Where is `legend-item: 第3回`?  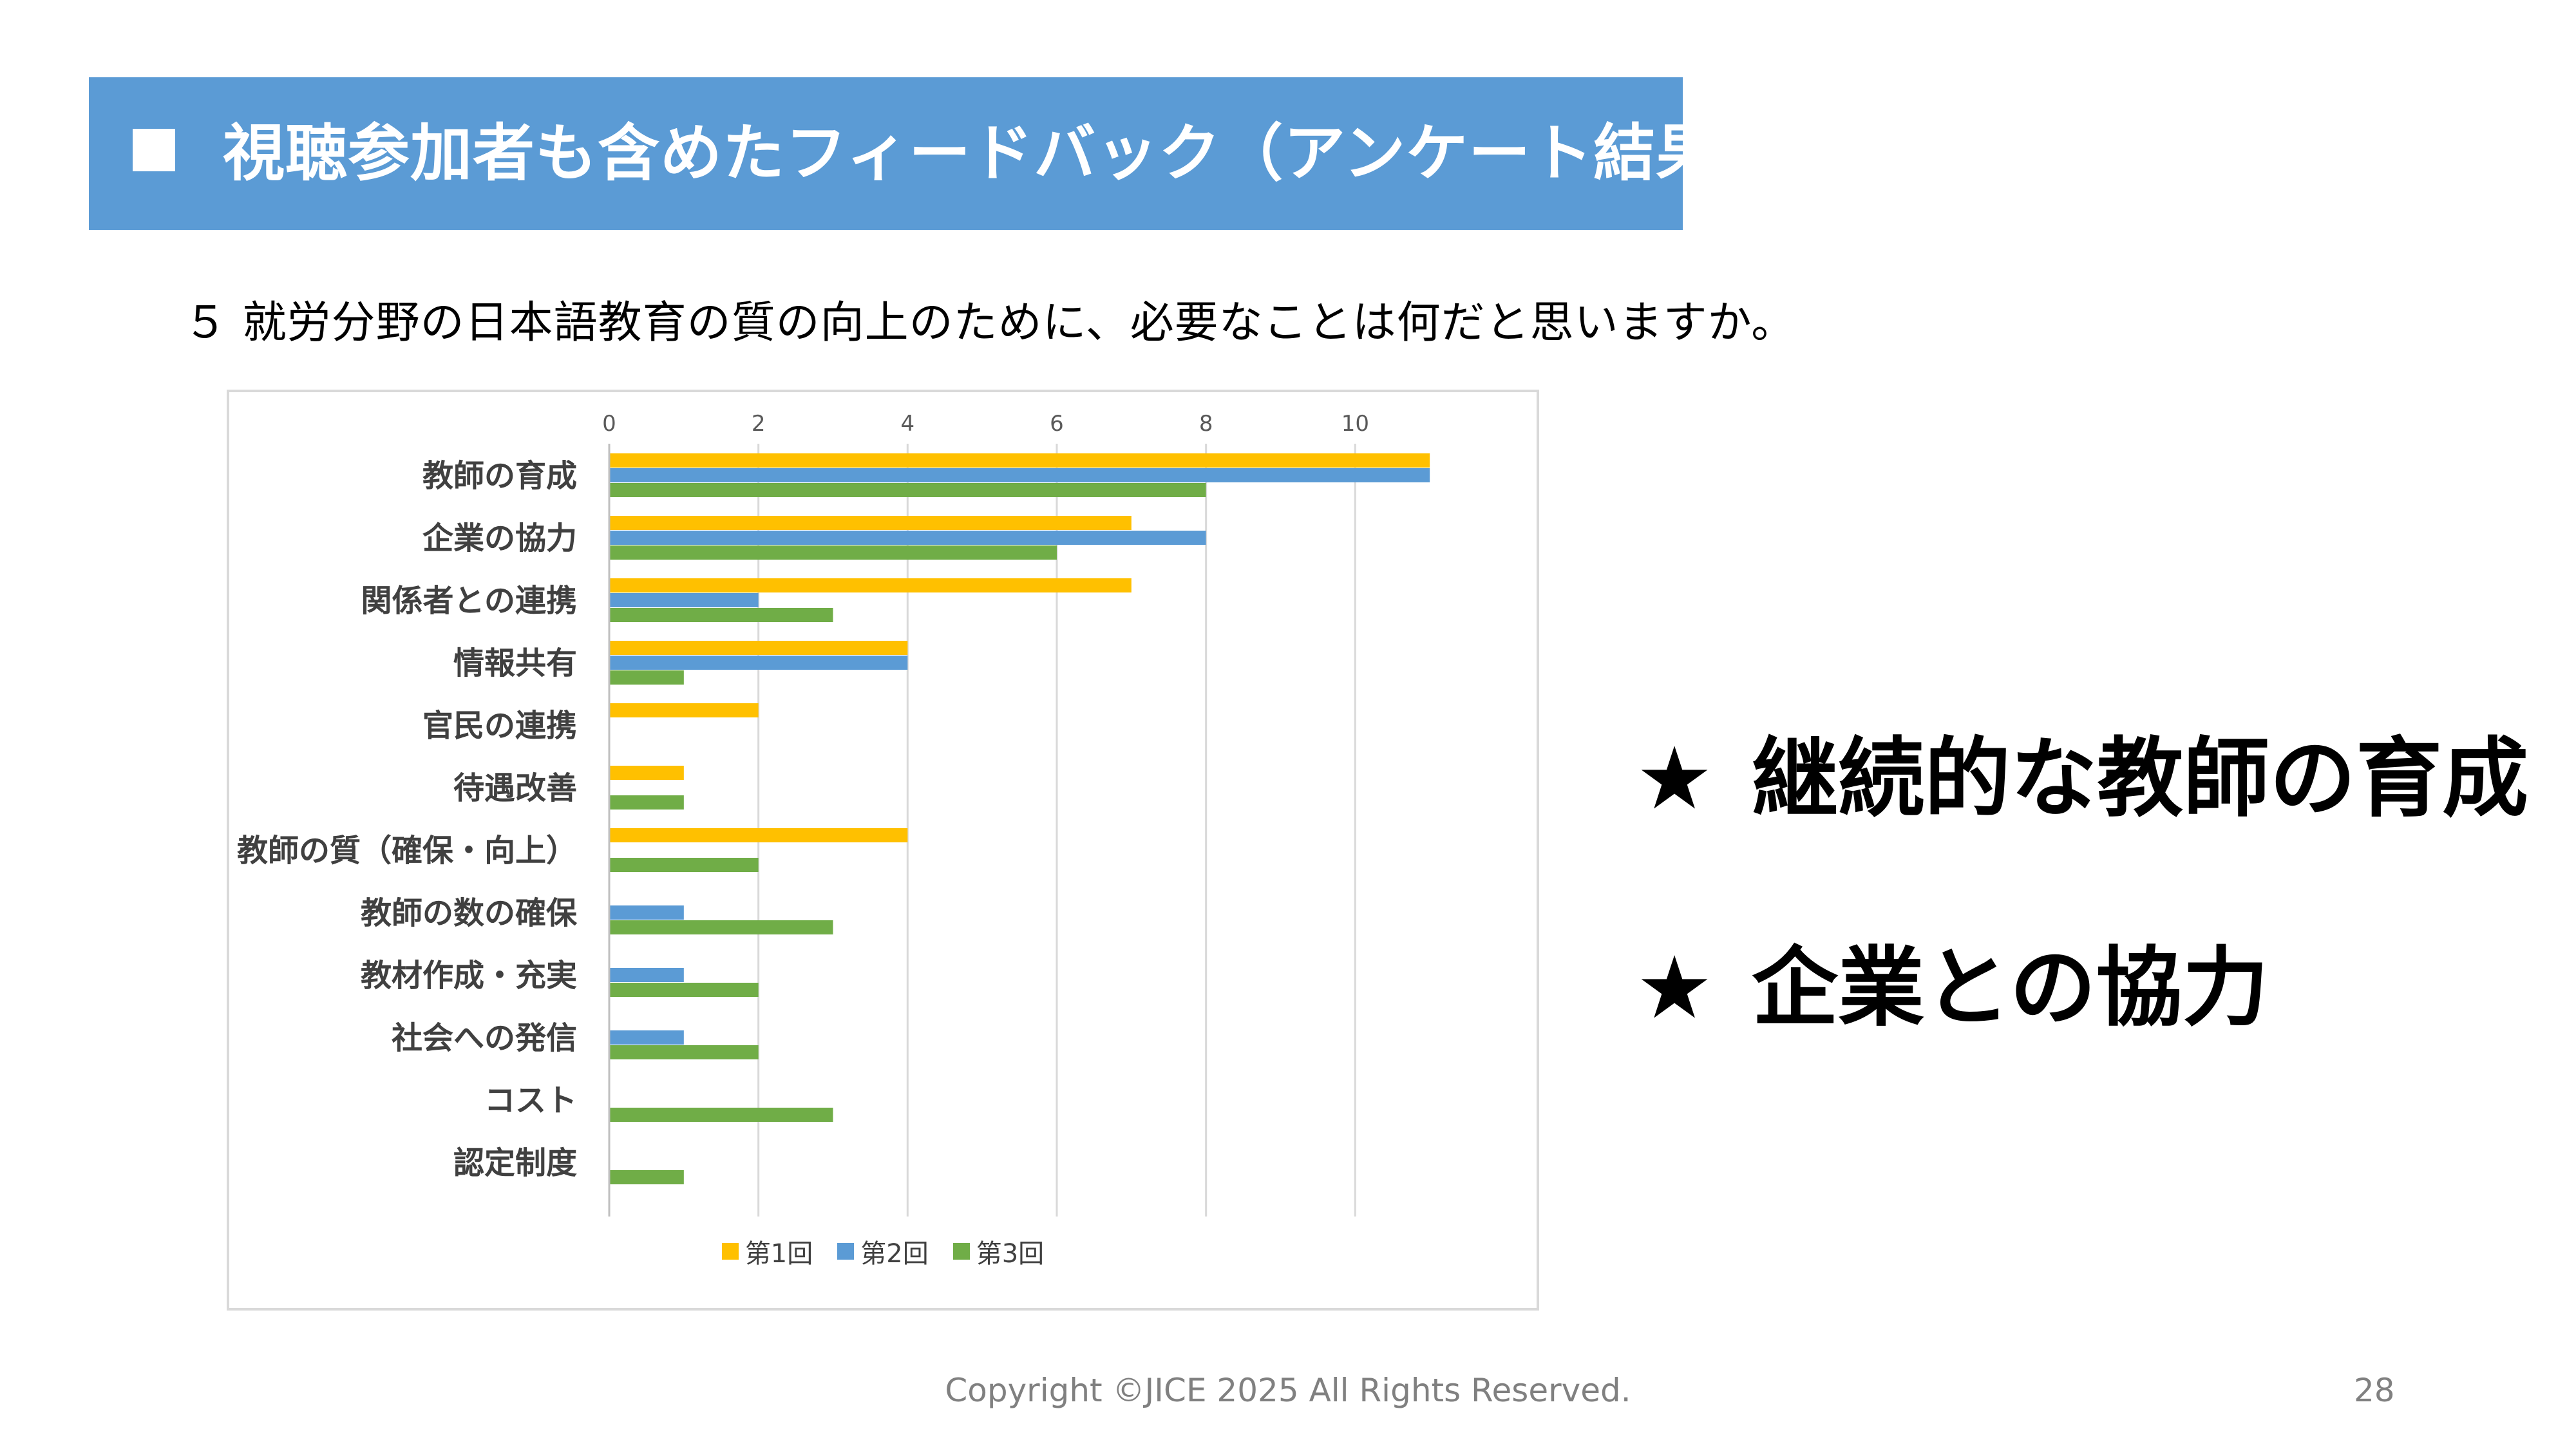 legend-item: 第3回 is located at coordinates (999, 1252).